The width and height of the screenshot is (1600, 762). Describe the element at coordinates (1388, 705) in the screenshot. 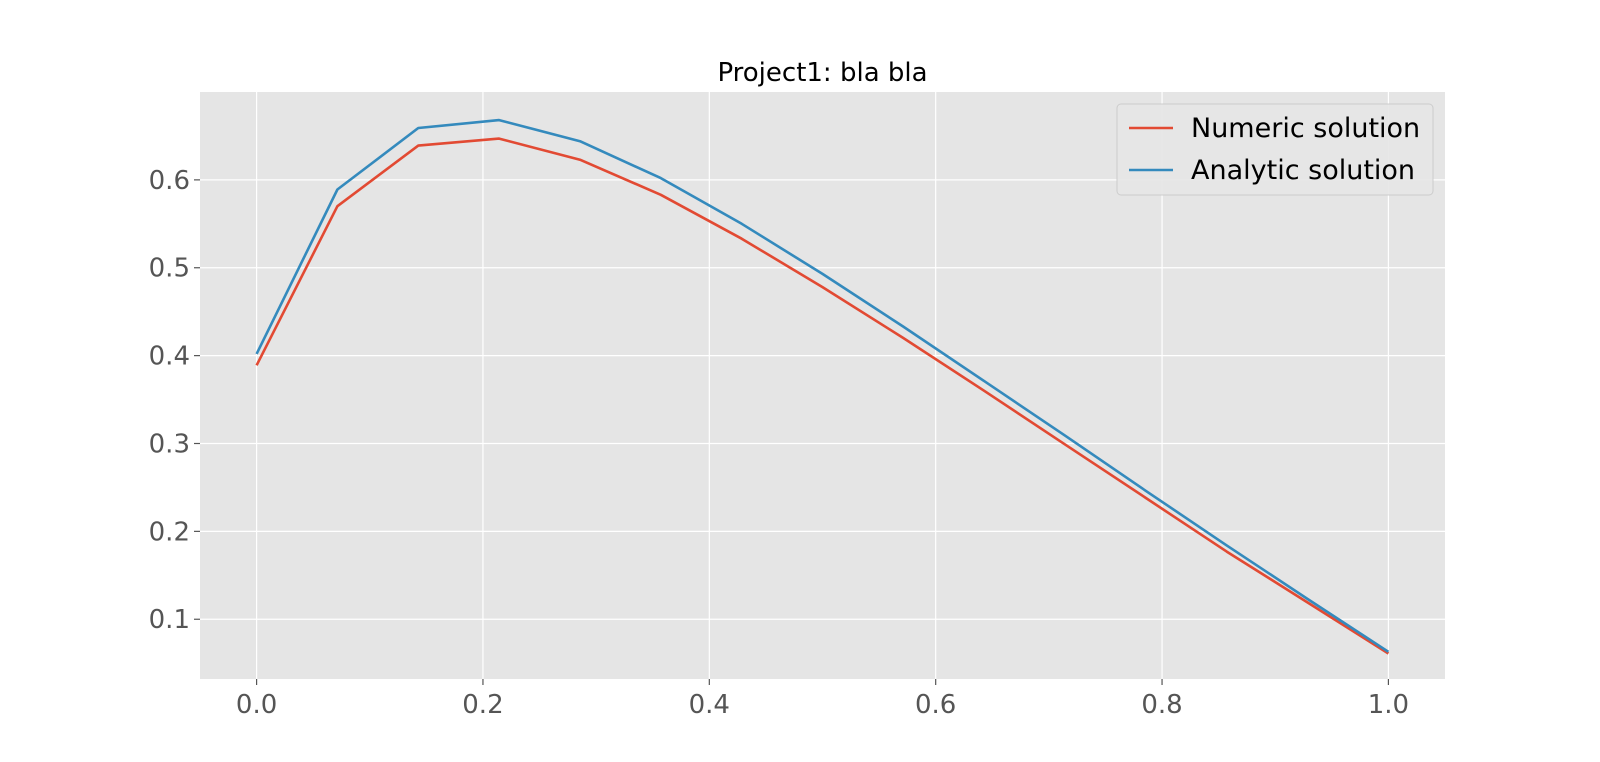

I see `x-tick-label: 1.0` at that location.